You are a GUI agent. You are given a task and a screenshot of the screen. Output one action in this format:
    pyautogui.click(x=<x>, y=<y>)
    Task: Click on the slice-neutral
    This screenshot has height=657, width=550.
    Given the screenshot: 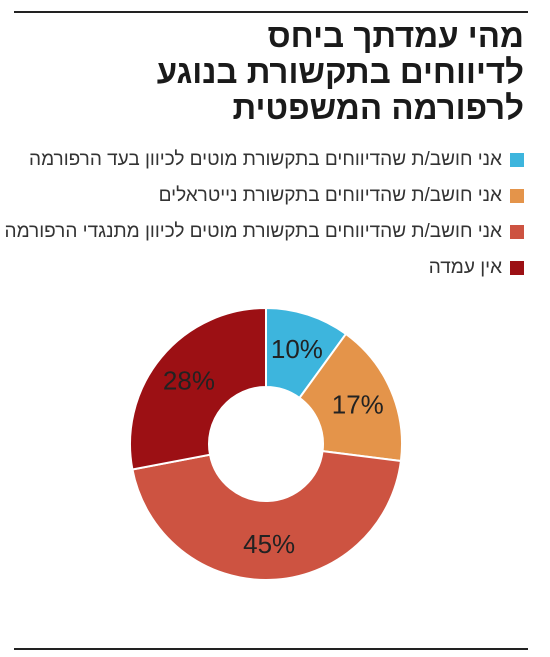 What is the action you would take?
    pyautogui.click(x=350, y=397)
    